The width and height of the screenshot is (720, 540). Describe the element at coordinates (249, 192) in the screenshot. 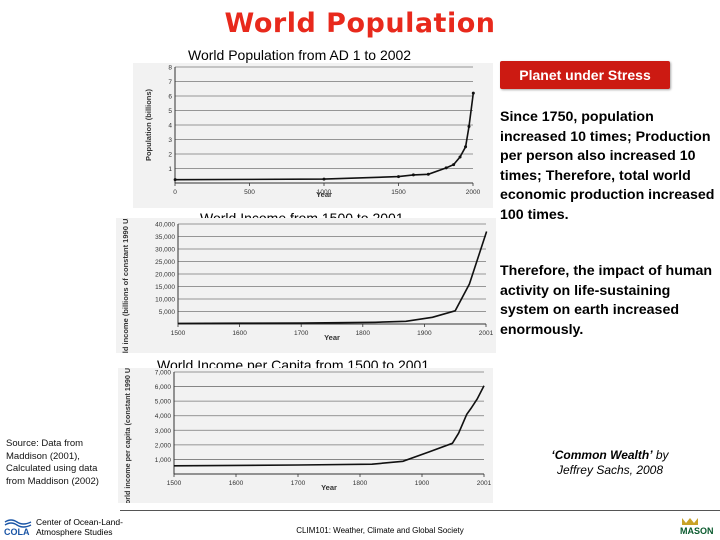

I see `x-tick-label: 500` at that location.